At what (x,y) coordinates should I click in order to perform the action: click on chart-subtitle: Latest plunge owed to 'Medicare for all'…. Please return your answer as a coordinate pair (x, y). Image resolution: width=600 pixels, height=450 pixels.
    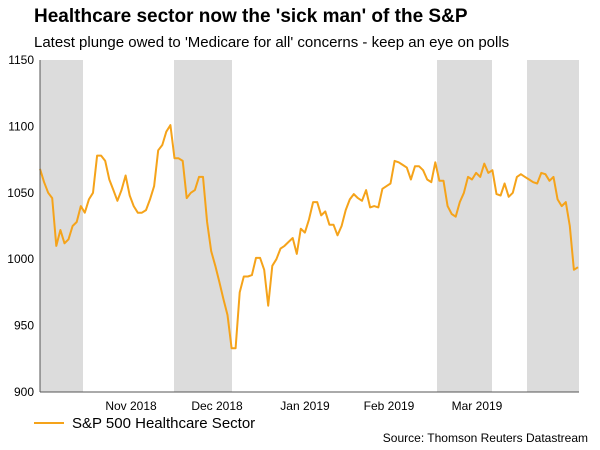
    Looking at the image, I should click on (272, 42).